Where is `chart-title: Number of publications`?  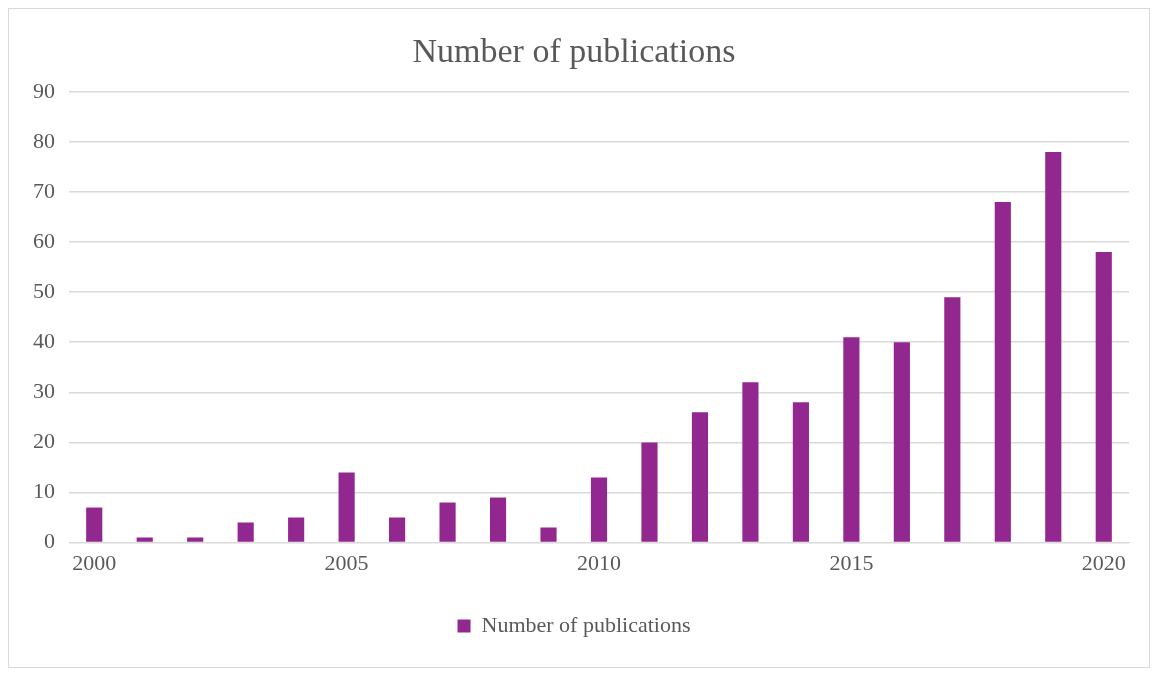 chart-title: Number of publications is located at coordinates (574, 51).